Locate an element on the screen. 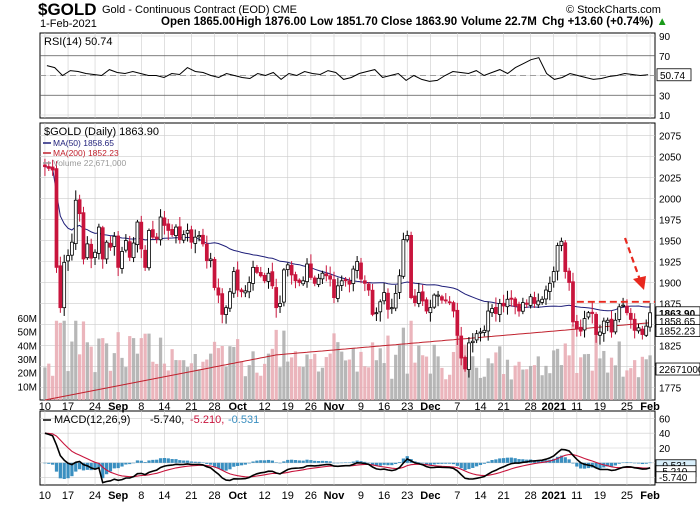 The image size is (700, 530). high-quote: High 1876.00 is located at coordinates (271, 22).